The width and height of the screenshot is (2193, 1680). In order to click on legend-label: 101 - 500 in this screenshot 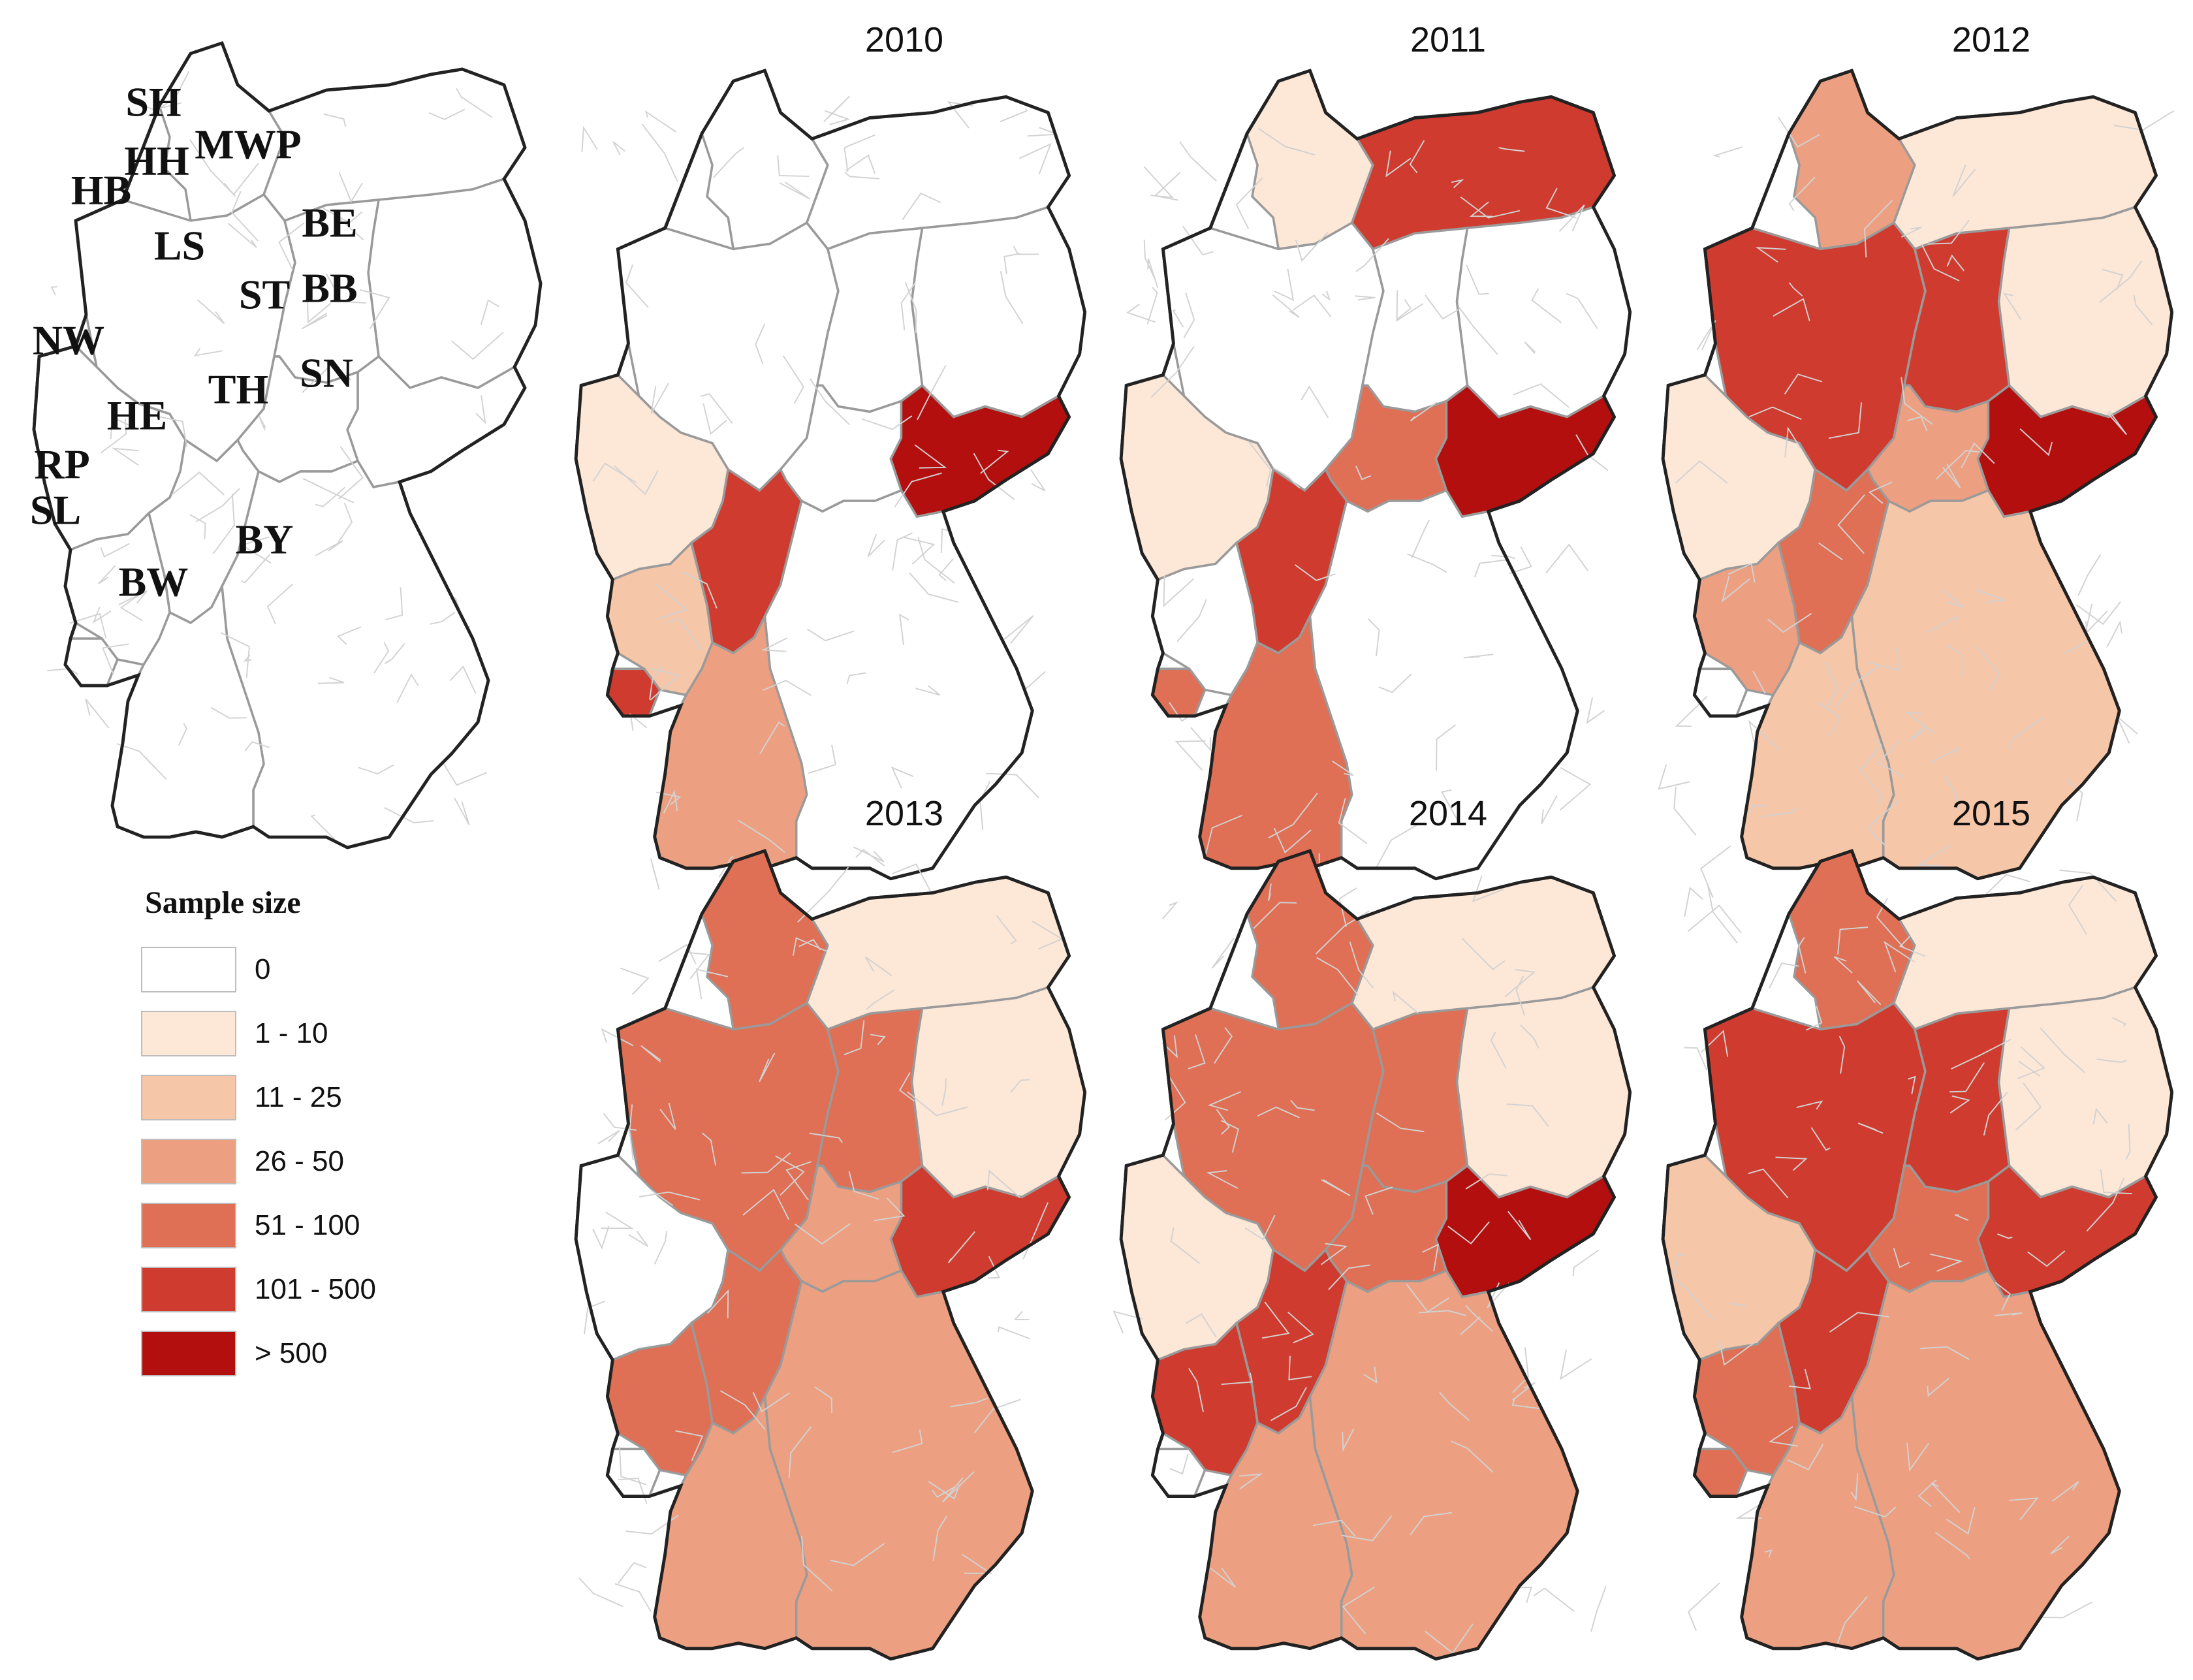, I will do `click(316, 1289)`.